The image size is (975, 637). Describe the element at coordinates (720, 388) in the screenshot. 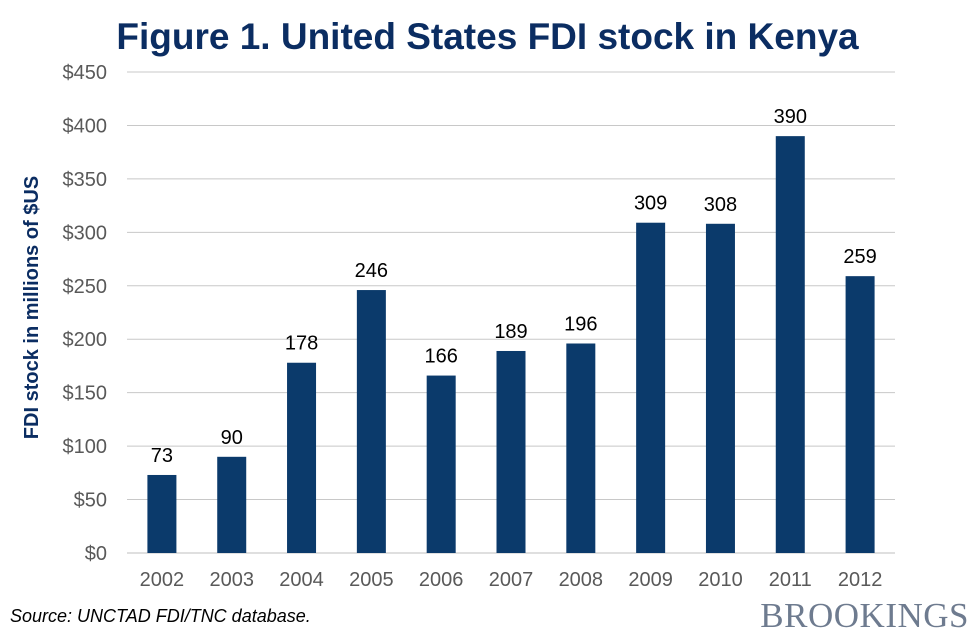

I see `bar-2010` at that location.